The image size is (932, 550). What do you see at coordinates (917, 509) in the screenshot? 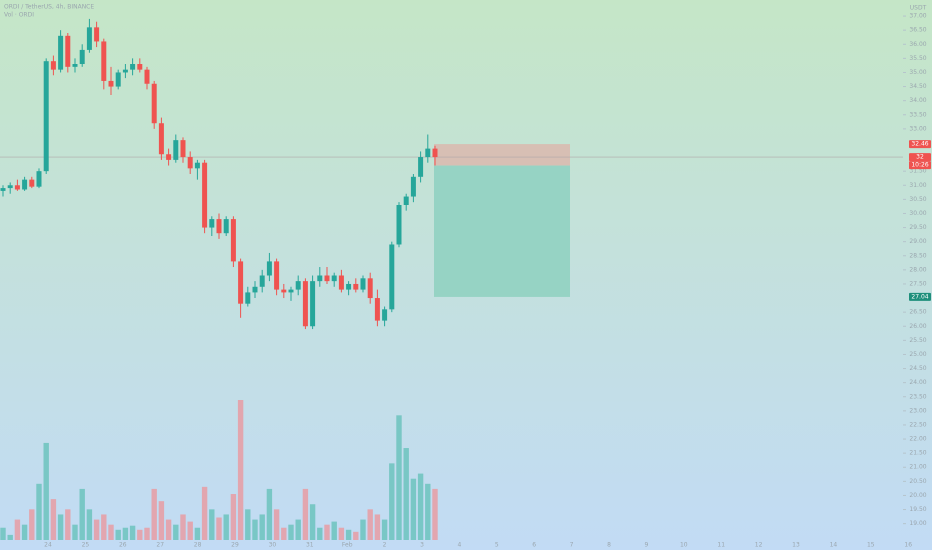
I see `y-tick-label: 19.50` at bounding box center [917, 509].